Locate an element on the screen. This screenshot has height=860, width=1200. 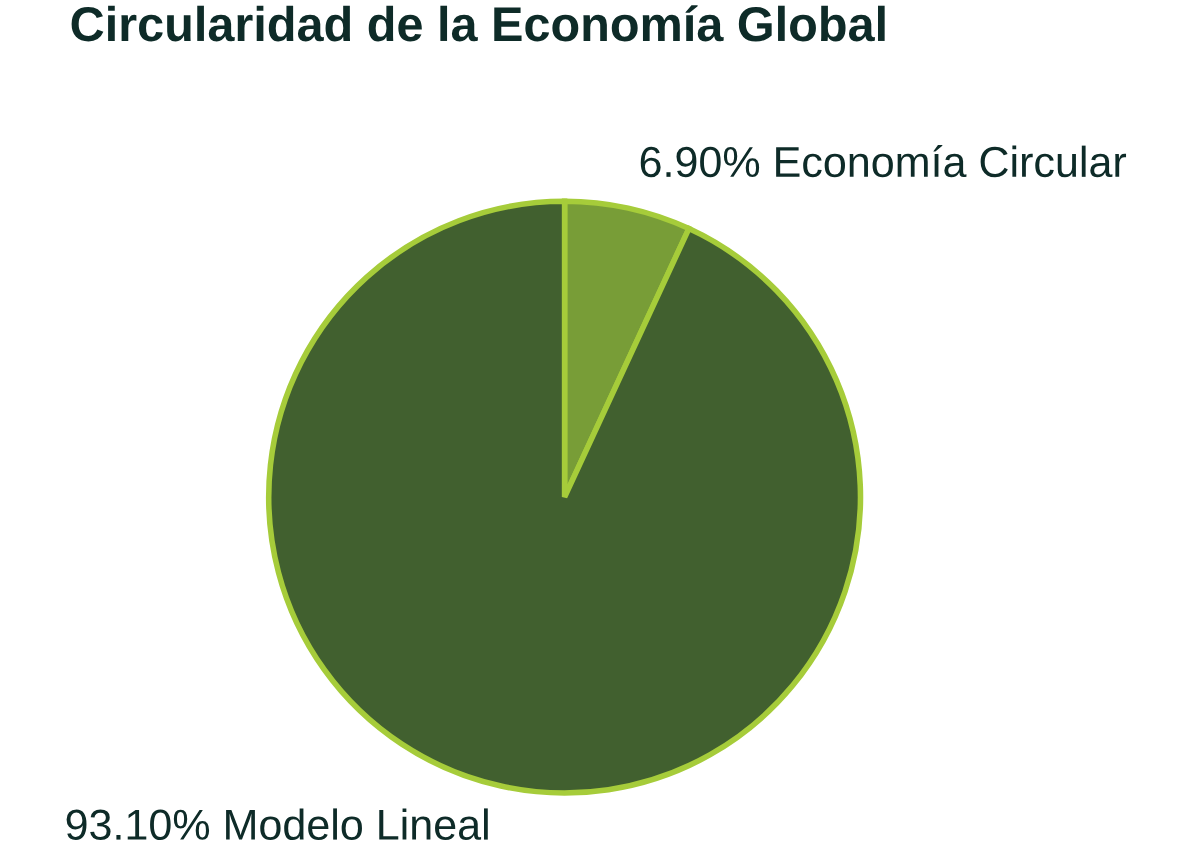
slice-label: 93.10% Modelo Lineal is located at coordinates (277, 824).